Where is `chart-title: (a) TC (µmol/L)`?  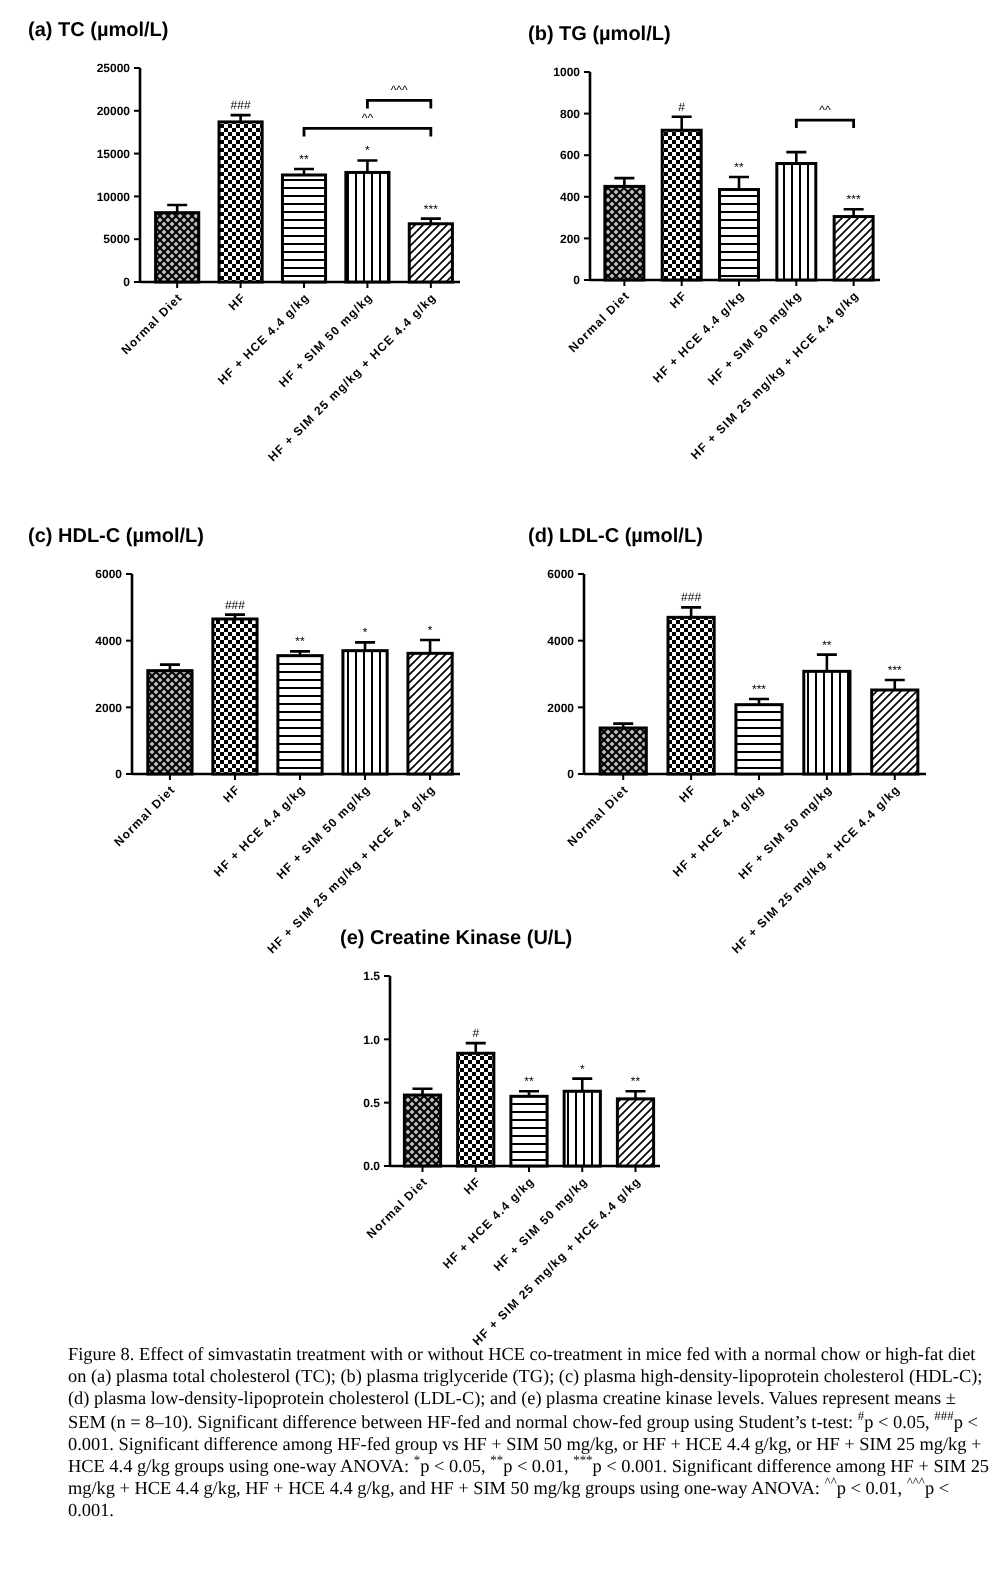
chart-title: (a) TC (µmol/L) is located at coordinates (98, 31).